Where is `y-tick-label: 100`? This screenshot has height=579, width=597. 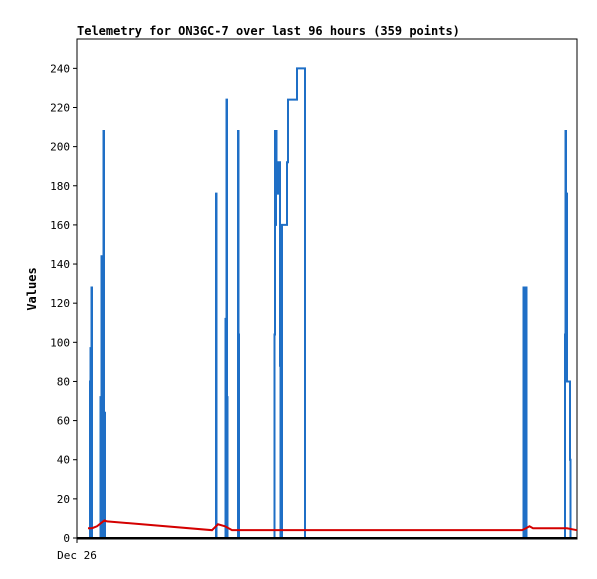 y-tick-label: 100 is located at coordinates (60, 342).